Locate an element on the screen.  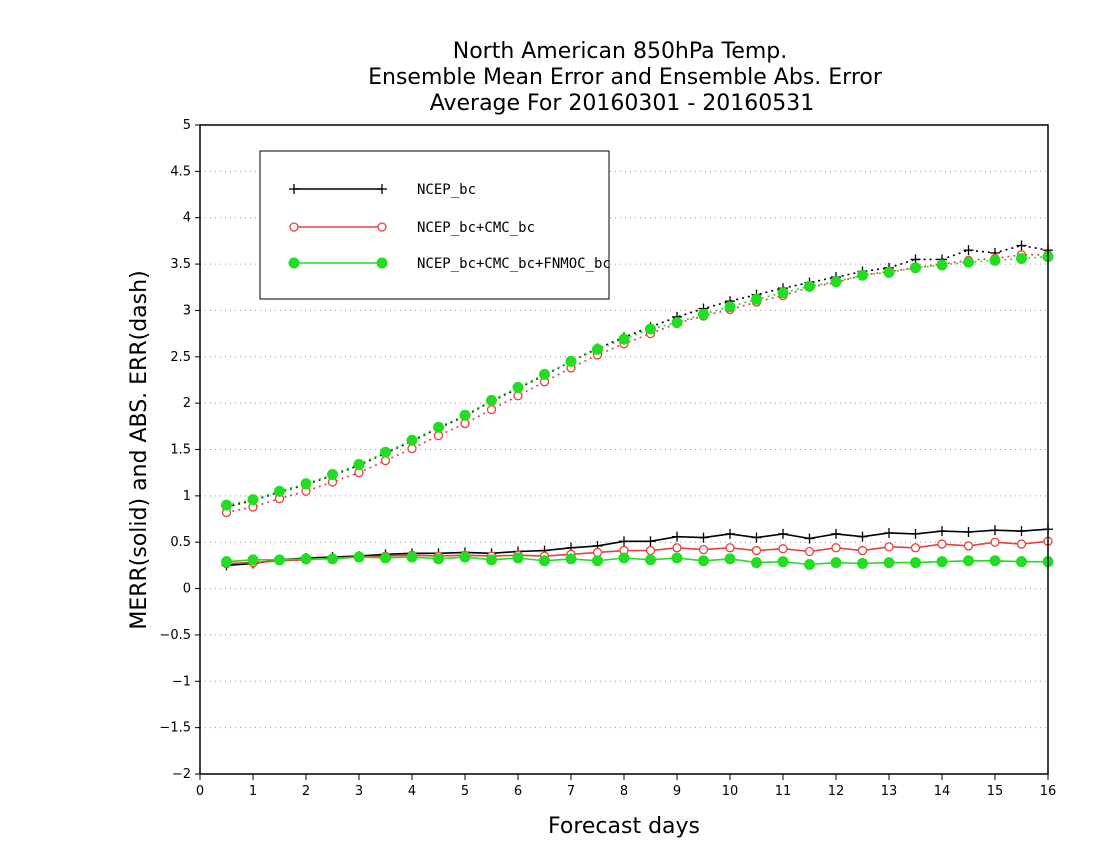
x-tick-label: 10 is located at coordinates (730, 791).